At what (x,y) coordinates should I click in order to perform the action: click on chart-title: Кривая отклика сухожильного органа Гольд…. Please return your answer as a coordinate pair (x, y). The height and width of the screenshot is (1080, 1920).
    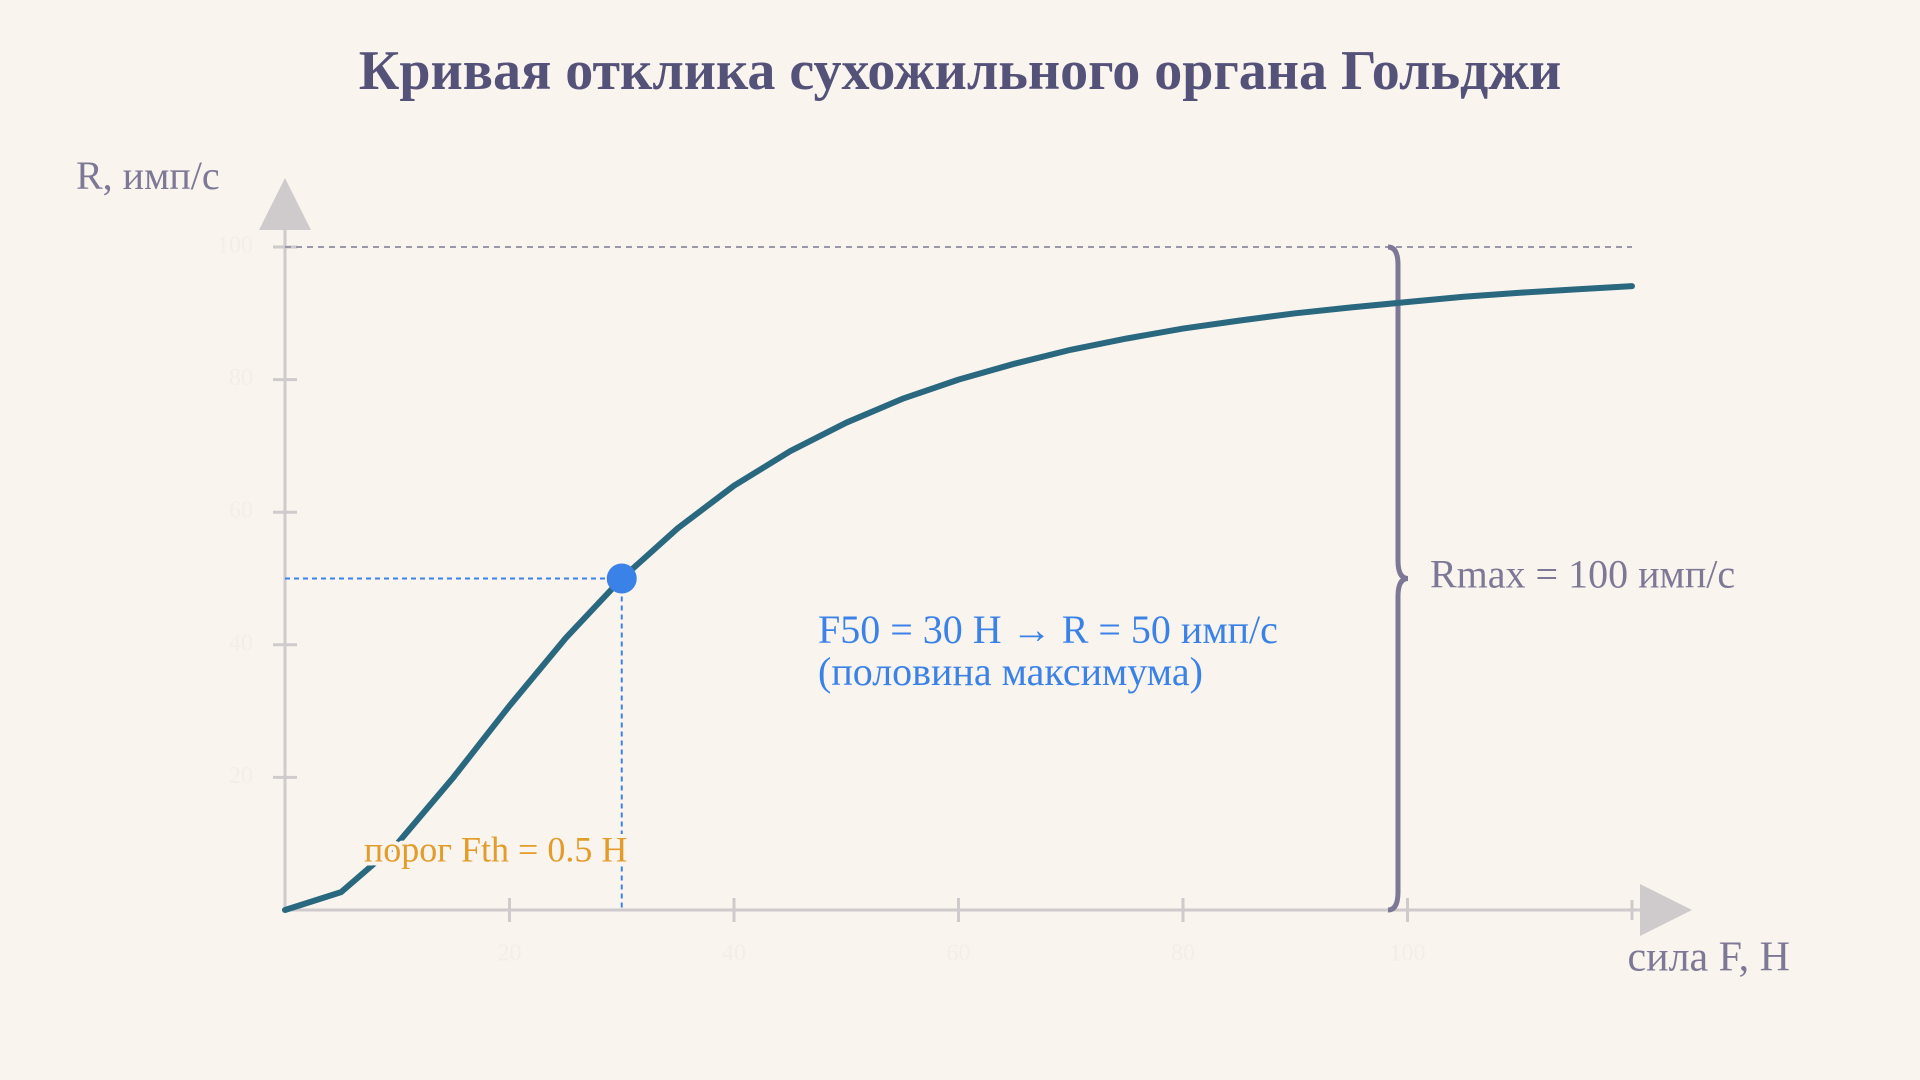
    Looking at the image, I should click on (960, 71).